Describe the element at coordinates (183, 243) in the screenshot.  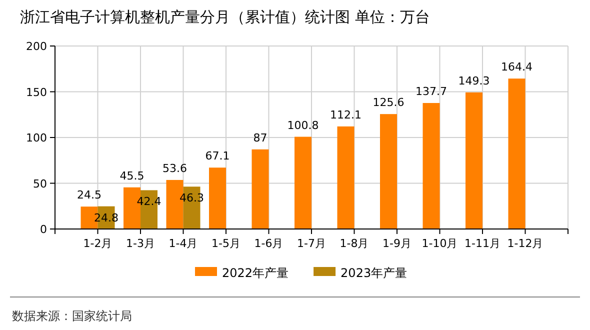
I see `x-tick-label: 1-4月` at that location.